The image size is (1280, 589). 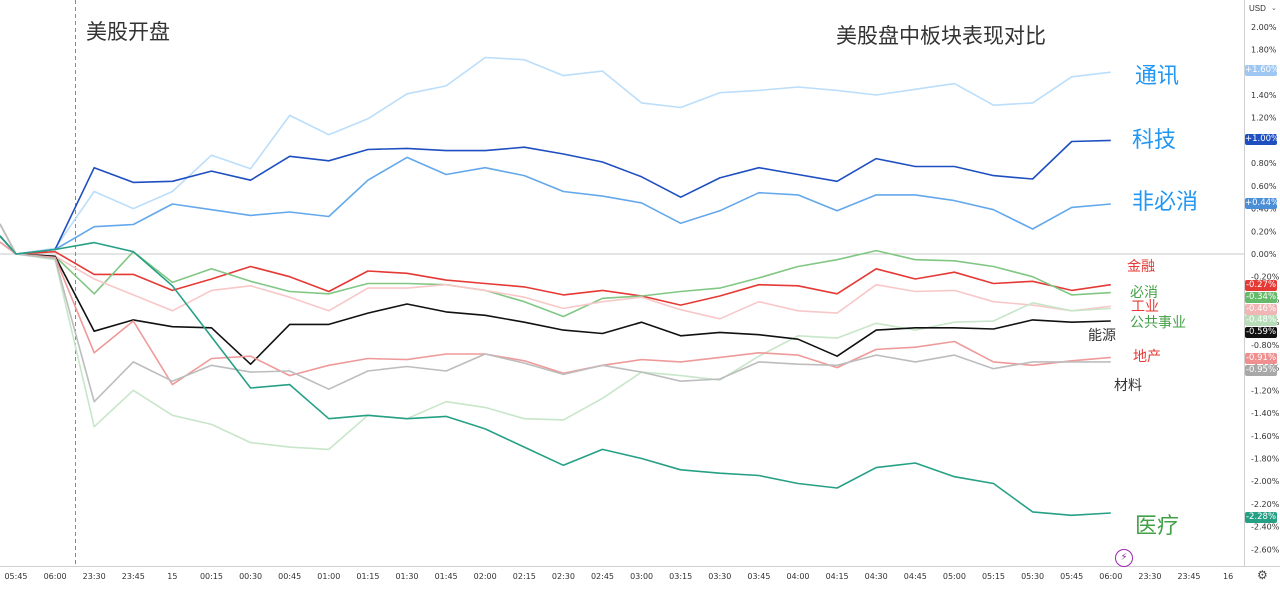 I want to click on y-tick-label: 1.40%, so click(x=1264, y=95).